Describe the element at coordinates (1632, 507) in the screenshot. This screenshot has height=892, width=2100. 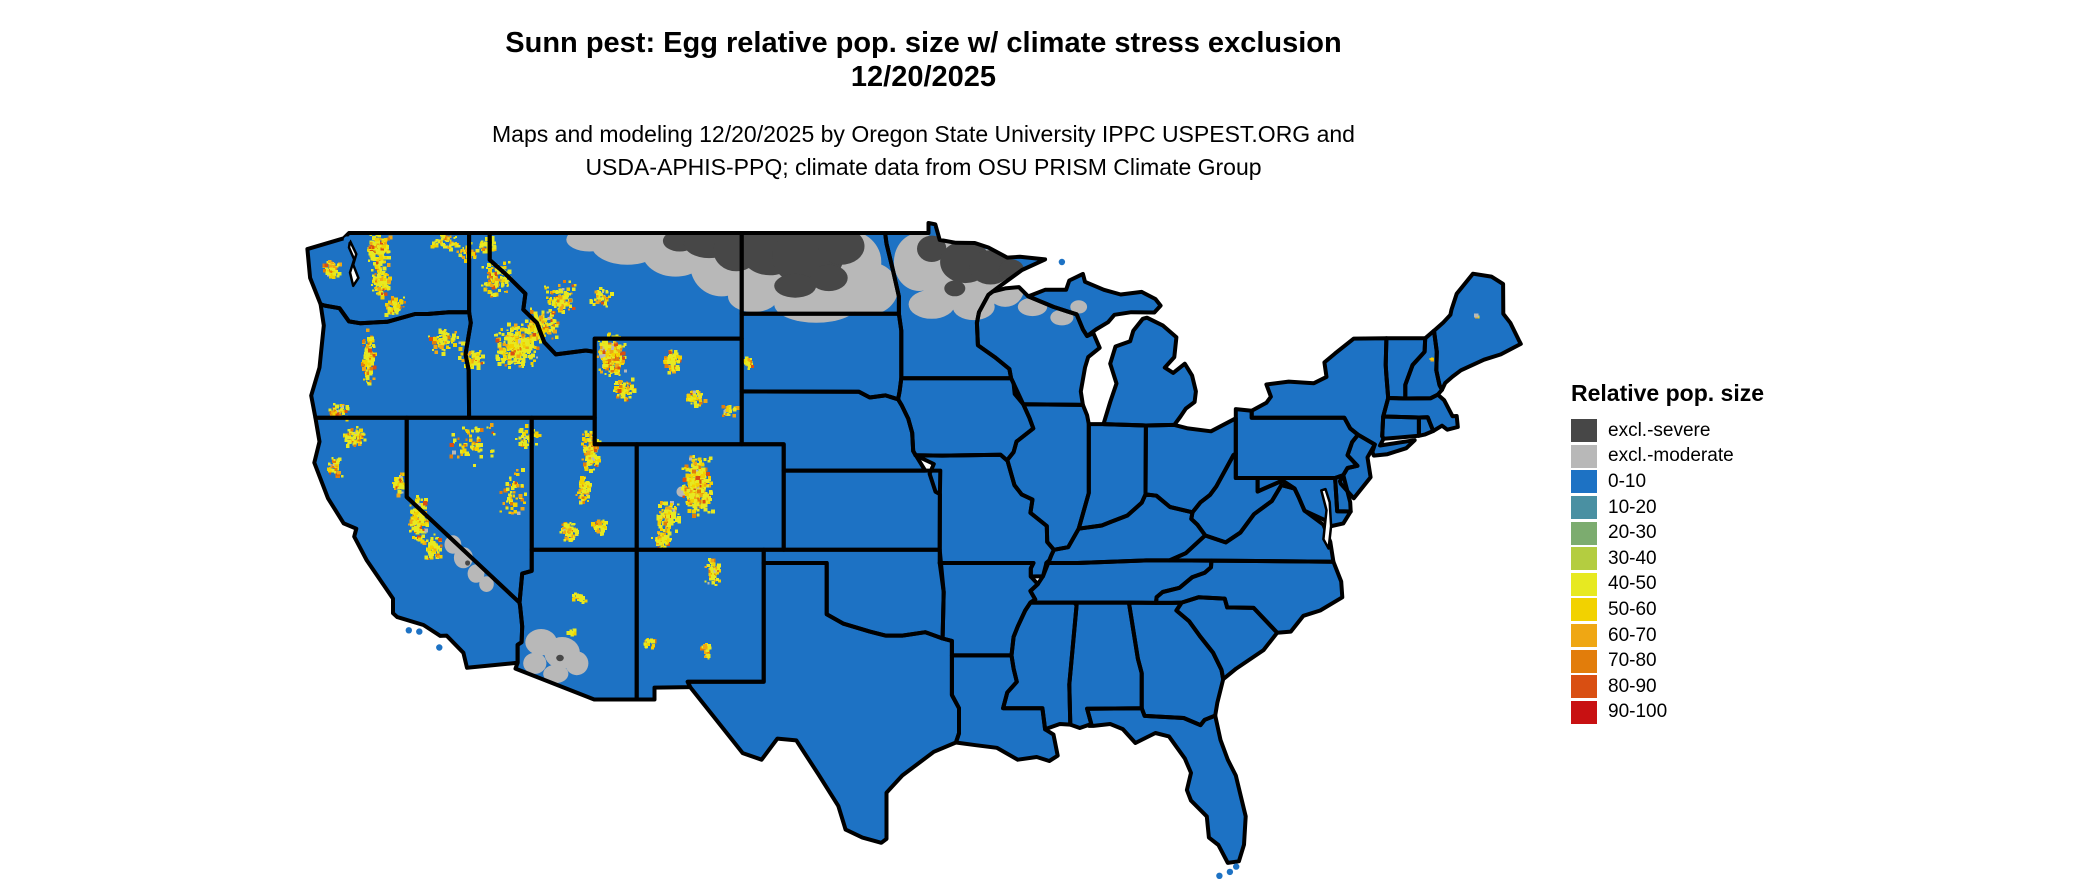
I see `legend-label: 10-20` at that location.